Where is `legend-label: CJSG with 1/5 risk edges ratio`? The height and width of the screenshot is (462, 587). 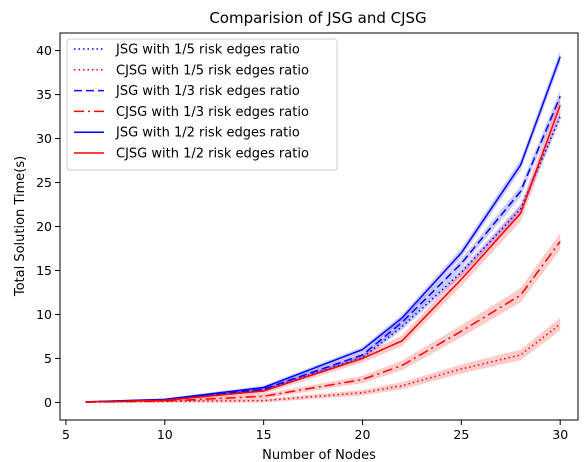 legend-label: CJSG with 1/5 risk edges ratio is located at coordinates (212, 70).